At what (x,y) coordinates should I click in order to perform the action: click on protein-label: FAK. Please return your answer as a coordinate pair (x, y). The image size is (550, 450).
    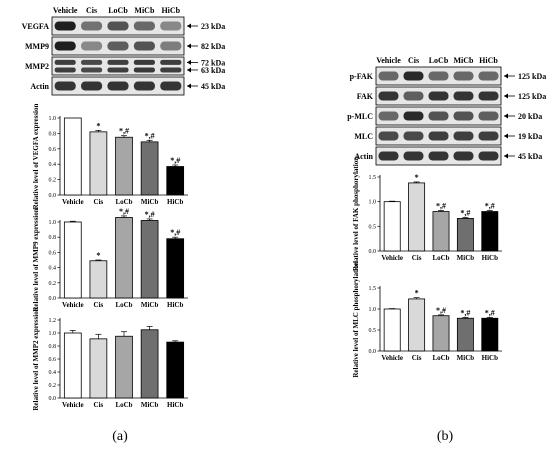
    Looking at the image, I should click on (365, 96).